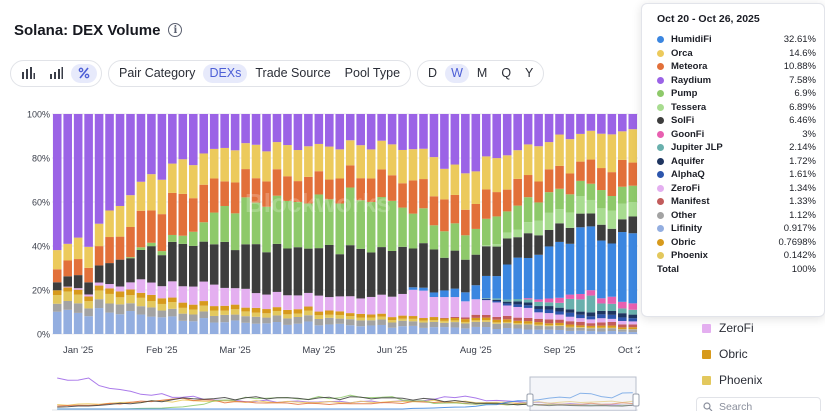  I want to click on tab-pool-type: Pool Type, so click(372, 73).